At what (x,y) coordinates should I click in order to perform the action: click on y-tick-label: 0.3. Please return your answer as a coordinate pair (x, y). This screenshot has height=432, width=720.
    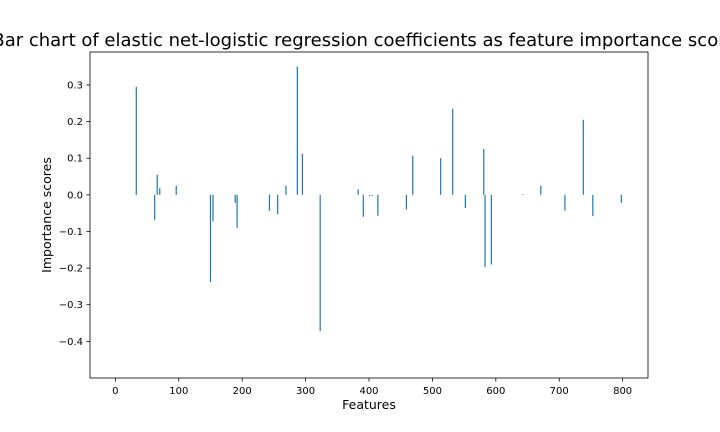
    Looking at the image, I should click on (75, 85).